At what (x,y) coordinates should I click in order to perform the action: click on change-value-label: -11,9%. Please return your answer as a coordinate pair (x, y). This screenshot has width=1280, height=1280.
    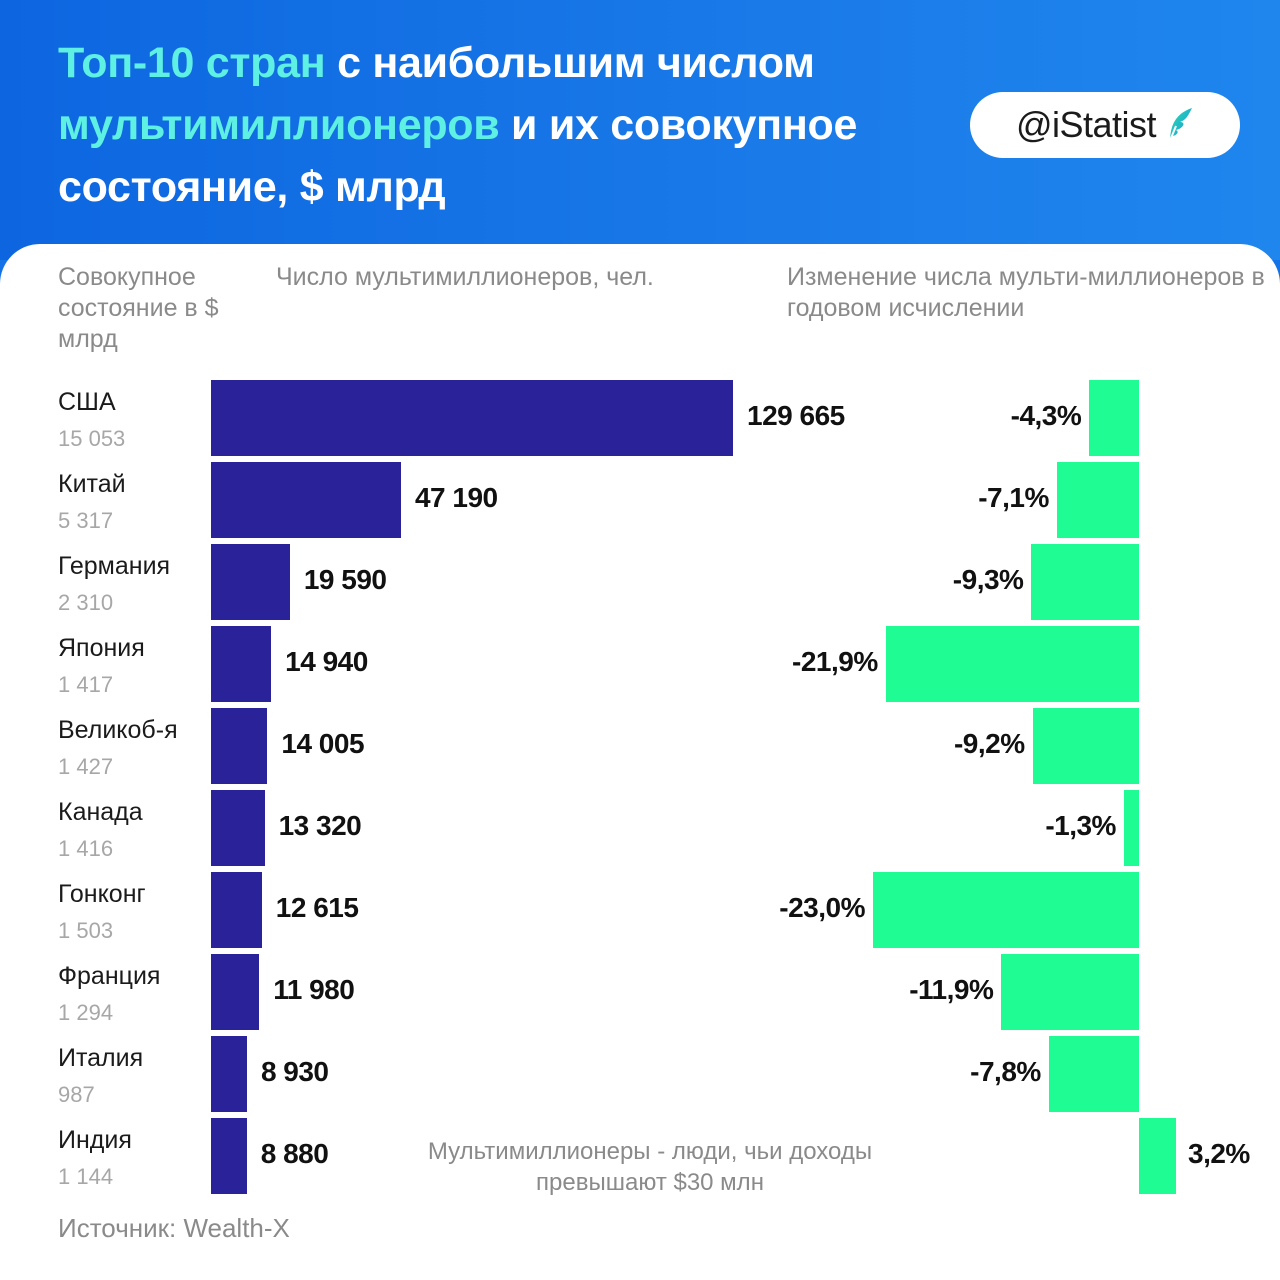
    Looking at the image, I should click on (951, 989).